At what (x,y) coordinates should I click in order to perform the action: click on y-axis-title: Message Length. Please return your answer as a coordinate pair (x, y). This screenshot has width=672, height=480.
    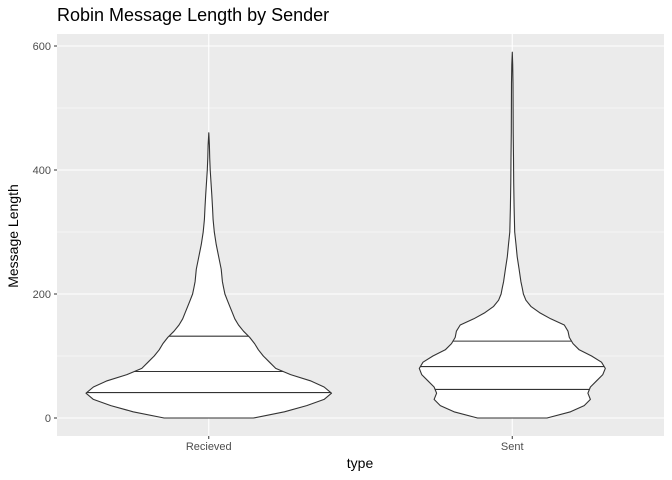
    Looking at the image, I should click on (13, 236).